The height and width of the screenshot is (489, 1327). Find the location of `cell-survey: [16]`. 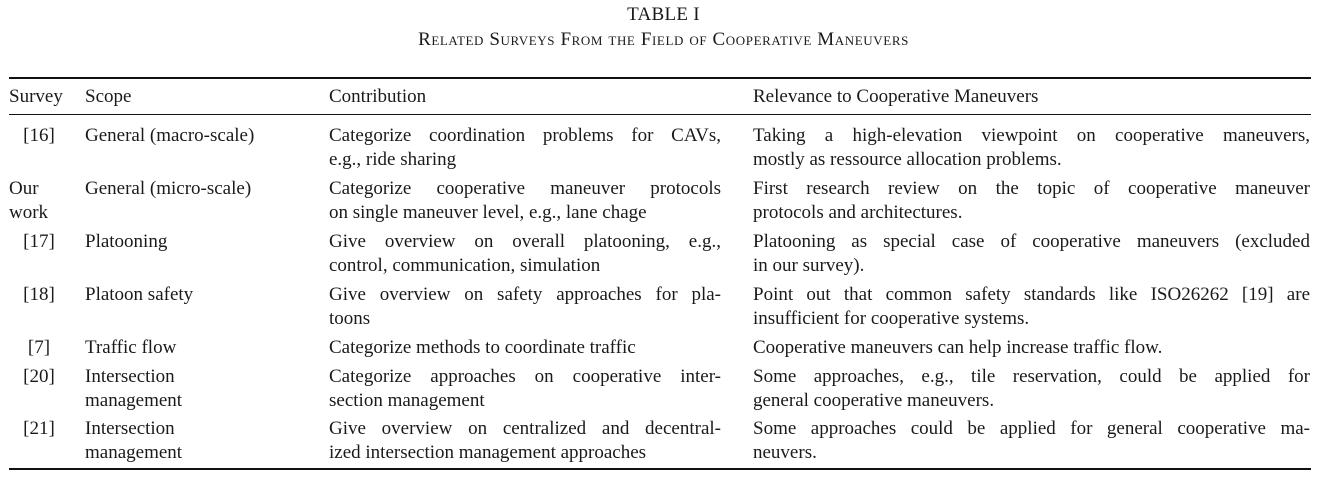

cell-survey: [16] is located at coordinates (39, 136).